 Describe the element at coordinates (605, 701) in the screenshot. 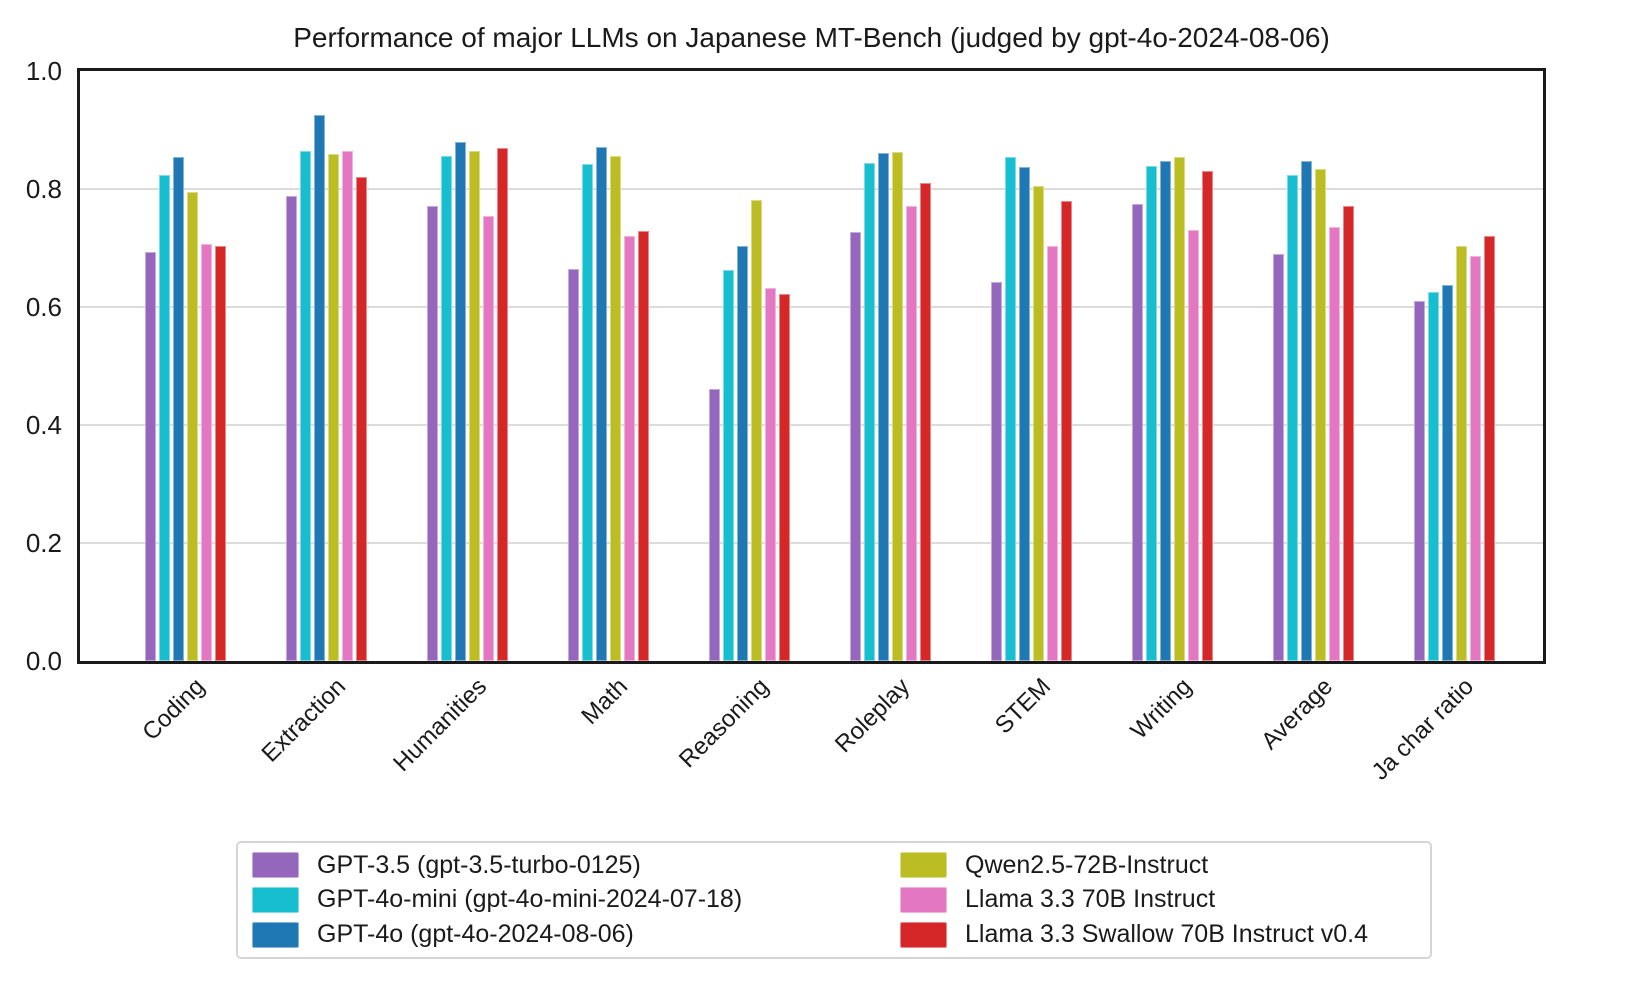

I see `x-tick-label: Math` at that location.